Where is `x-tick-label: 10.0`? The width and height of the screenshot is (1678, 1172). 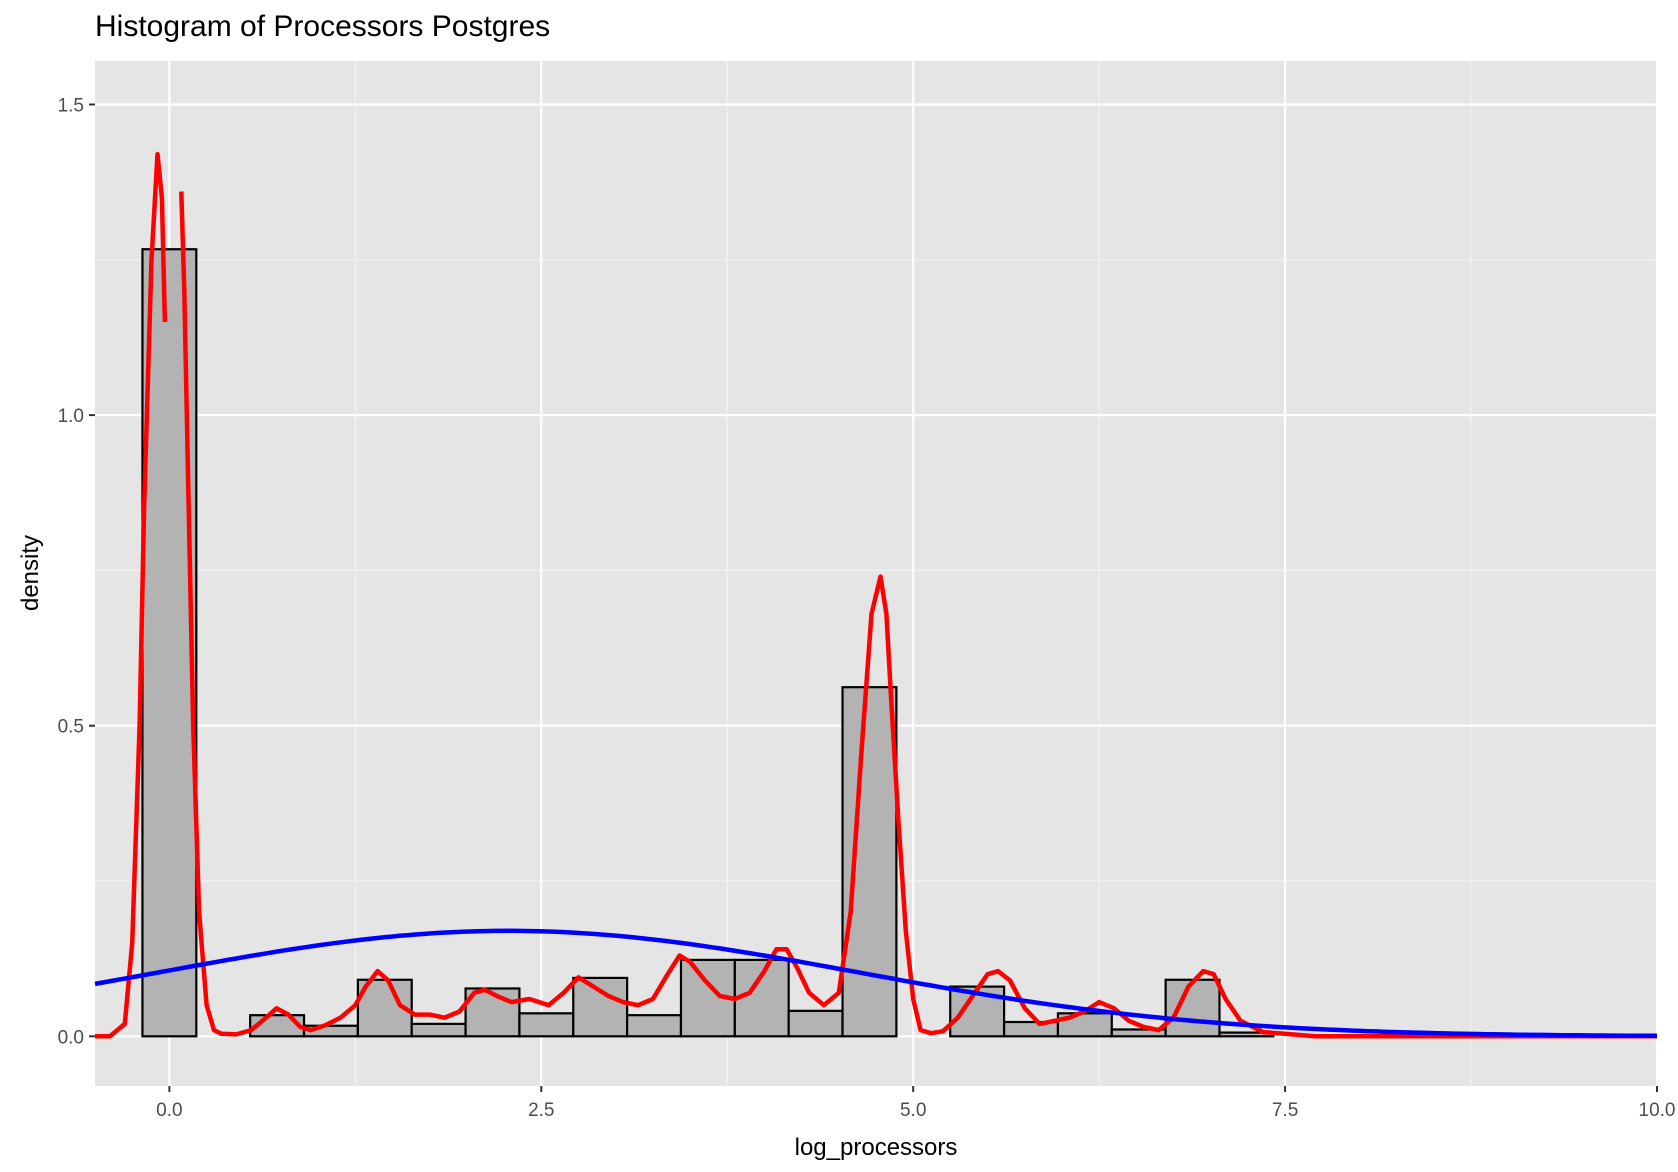 x-tick-label: 10.0 is located at coordinates (1657, 1110).